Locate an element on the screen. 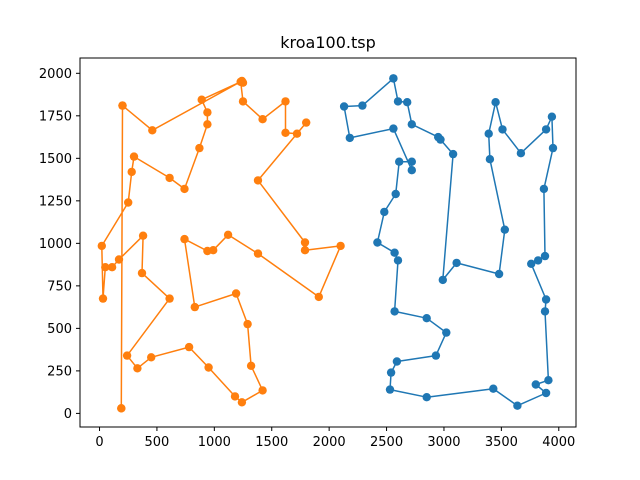 Image resolution: width=640 pixels, height=480 pixels. x-tick-label: 3500 is located at coordinates (501, 442).